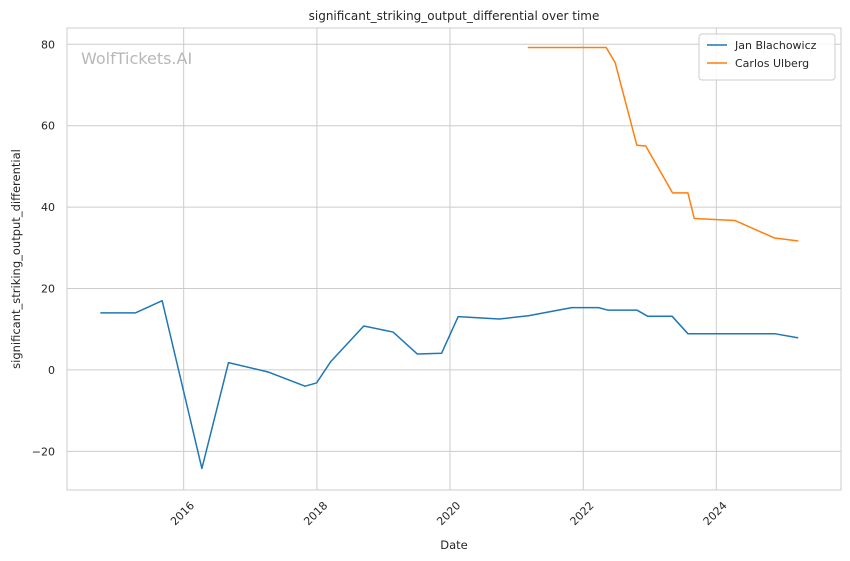  I want to click on y-tick-label: −20, so click(43, 451).